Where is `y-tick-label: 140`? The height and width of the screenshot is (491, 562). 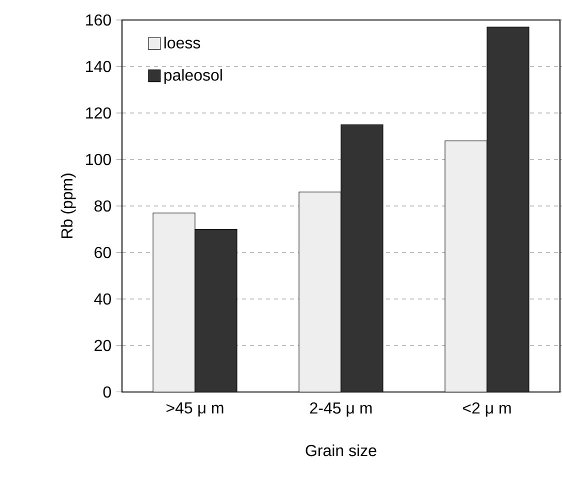
y-tick-label: 140 is located at coordinates (98, 66).